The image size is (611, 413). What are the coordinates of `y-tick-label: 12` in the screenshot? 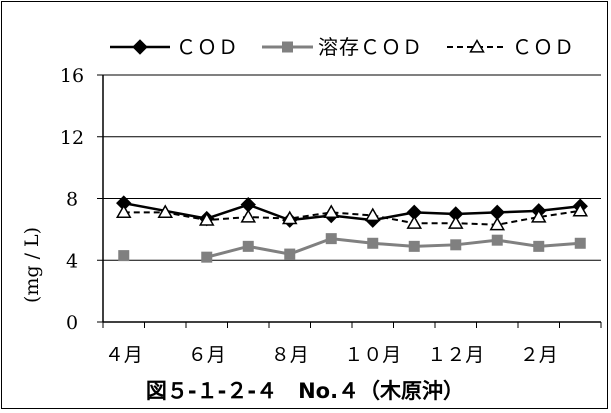 It's located at (72, 138).